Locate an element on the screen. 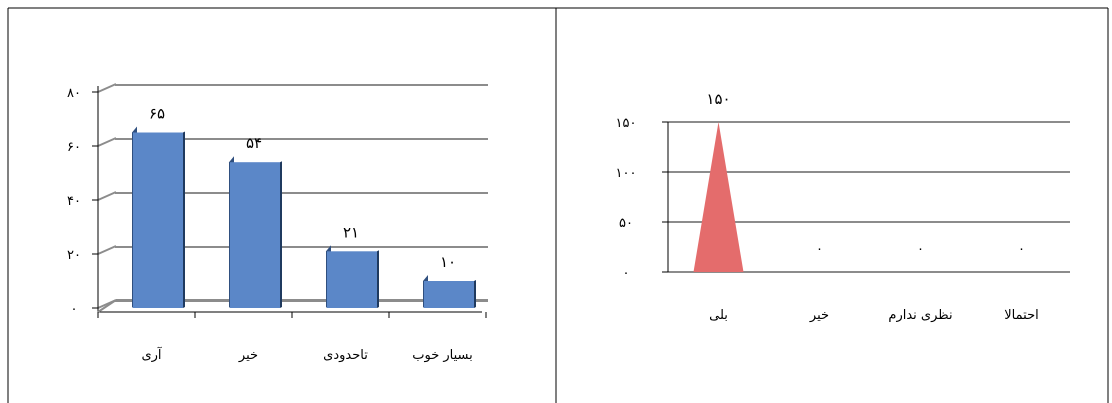 This screenshot has width=1112, height=403. data-label: ۱۵۰ is located at coordinates (718, 99).